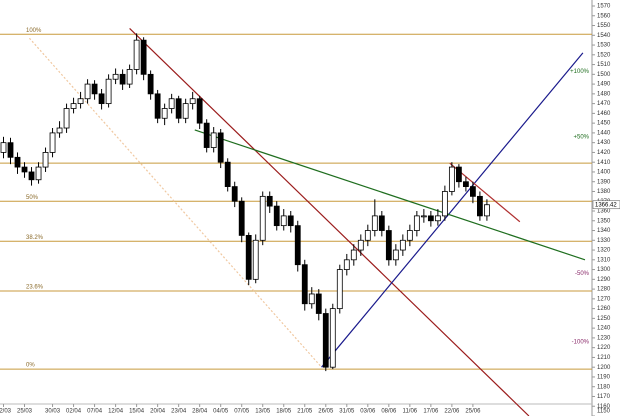 The height and width of the screenshot is (416, 620). Describe the element at coordinates (35, 288) in the screenshot. I see `level-label: 23.6%` at that location.